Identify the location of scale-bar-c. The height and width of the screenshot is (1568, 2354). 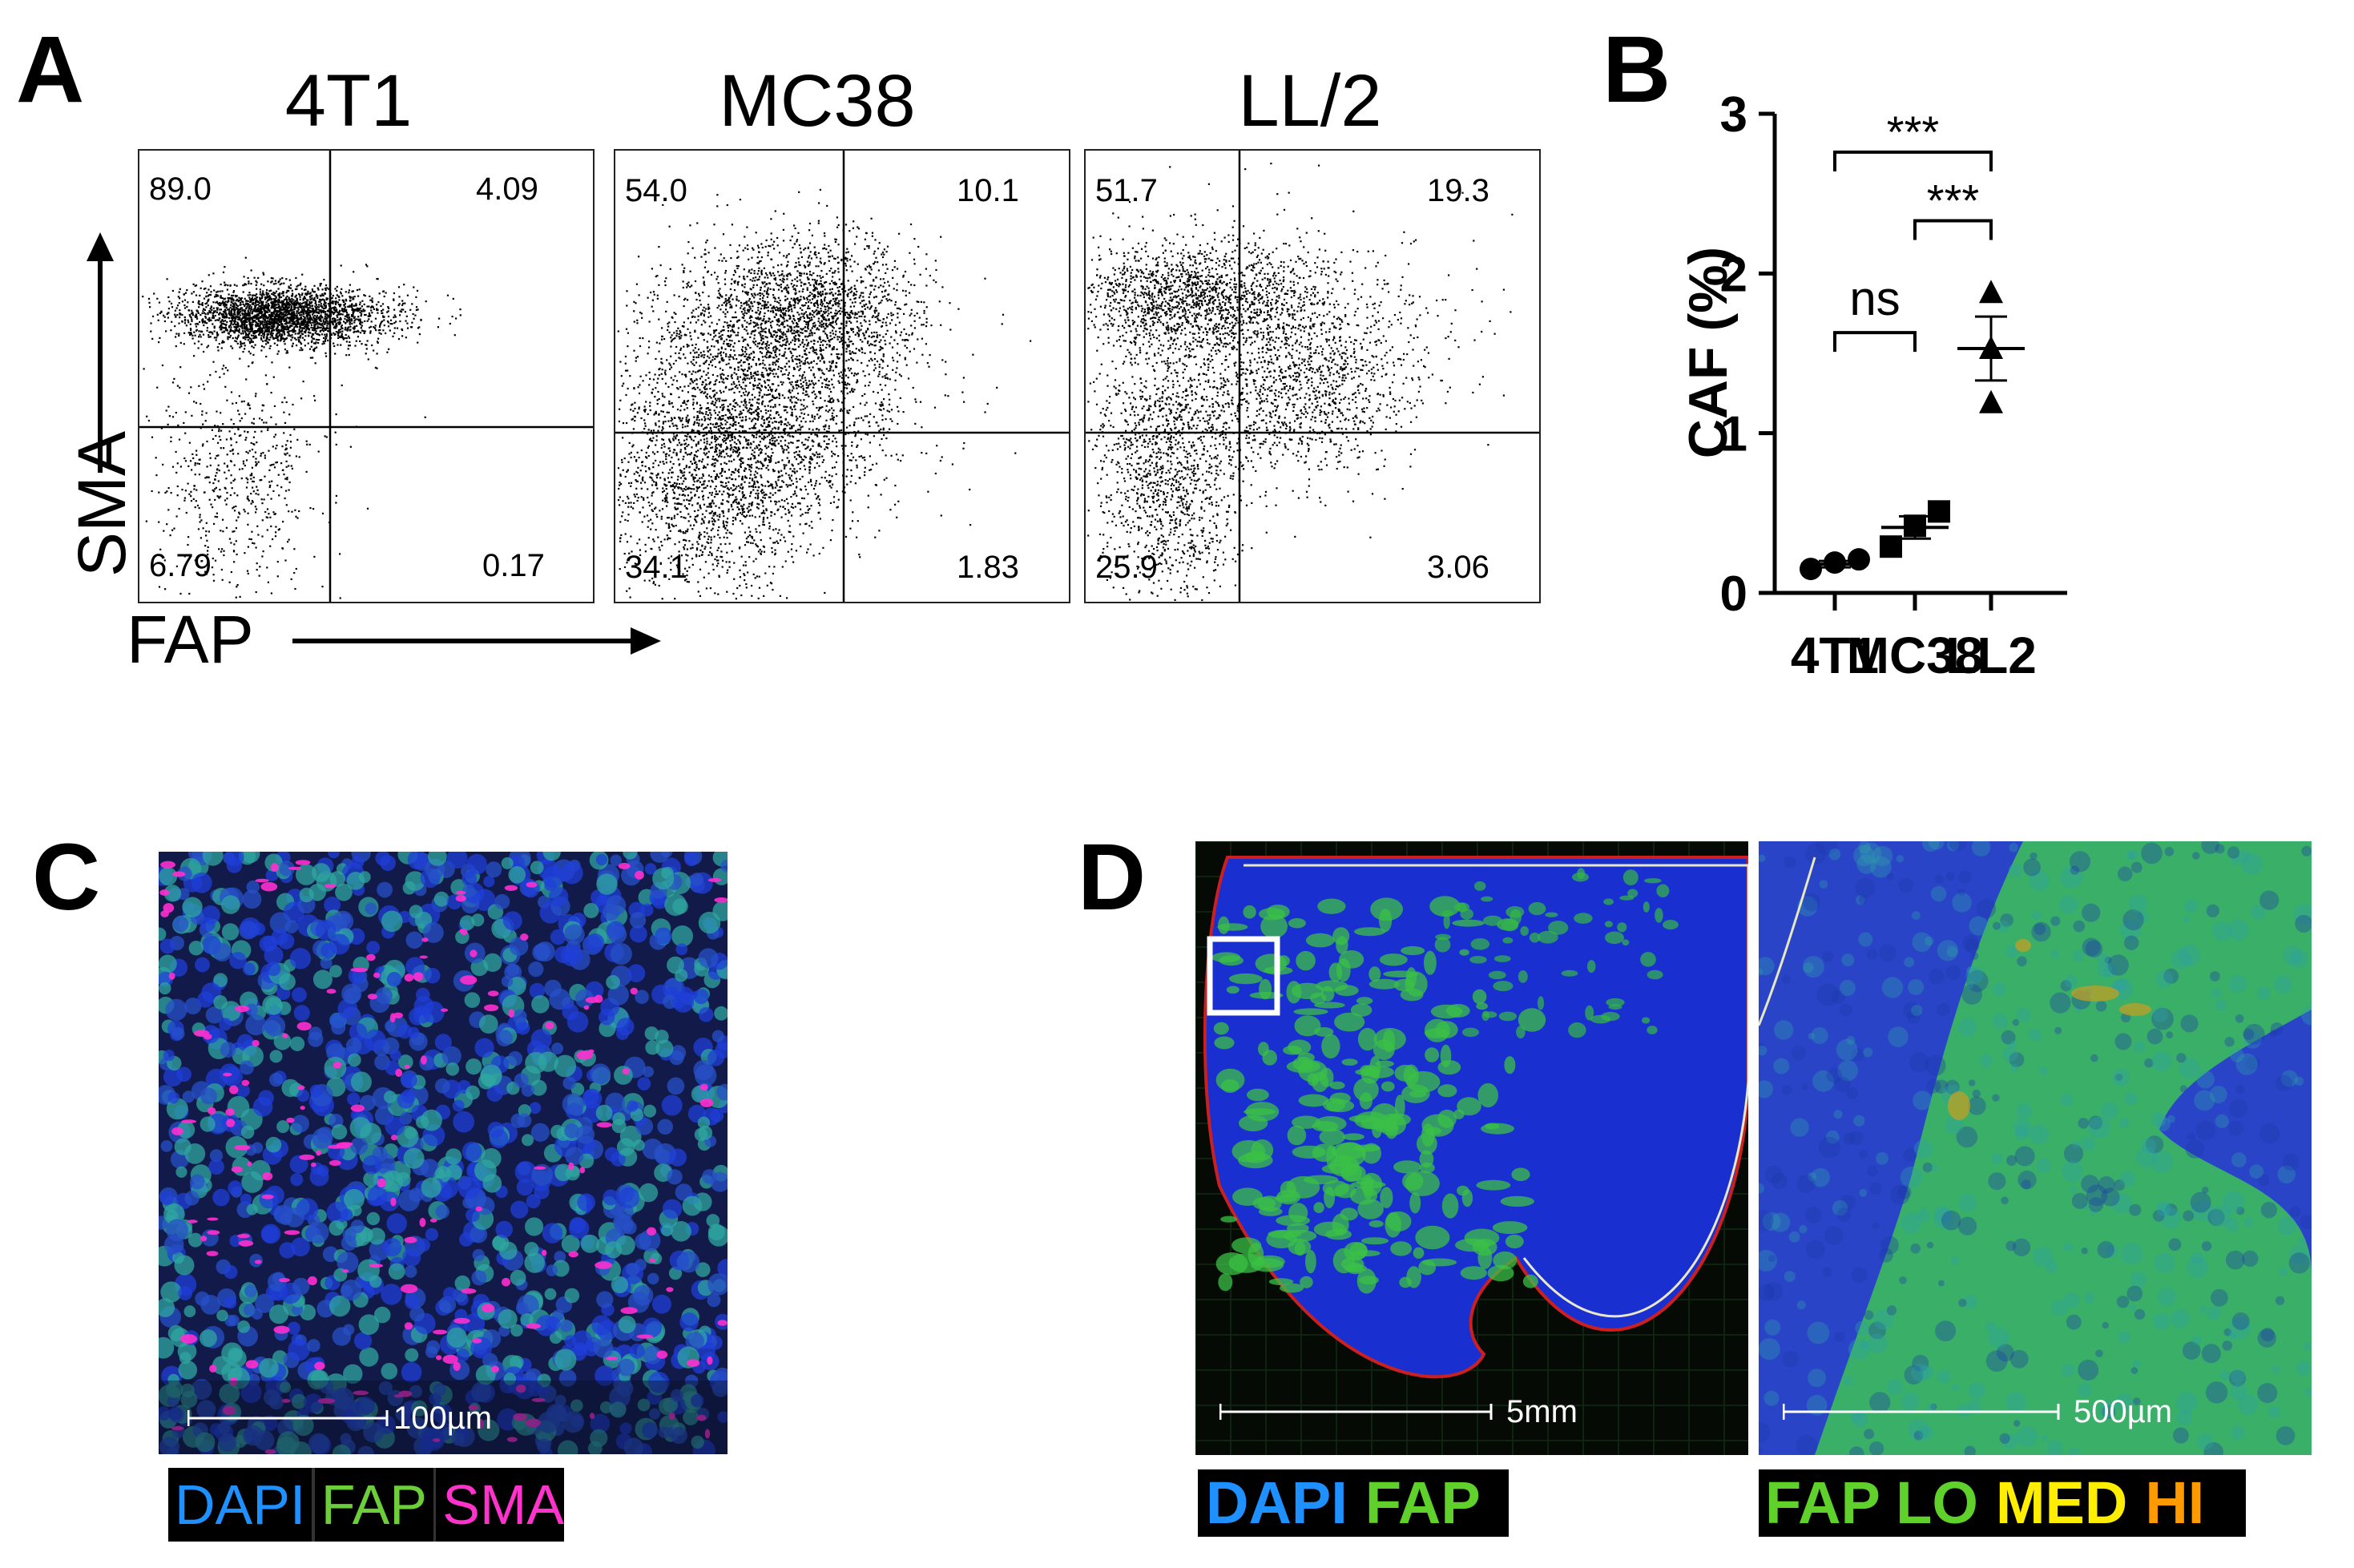
(288, 1418).